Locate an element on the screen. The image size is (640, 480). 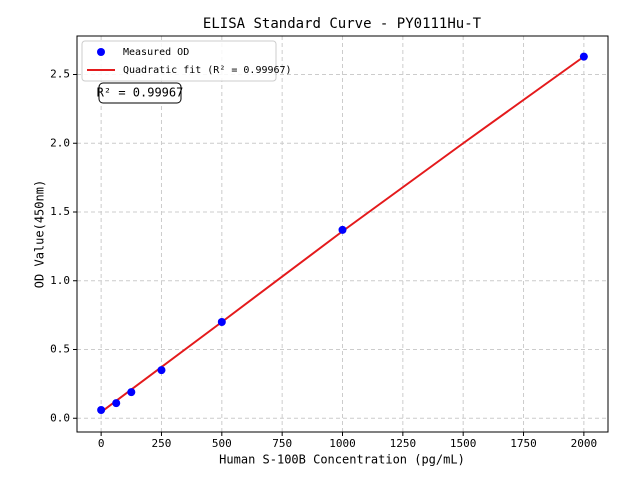
x-tick-label: 500 is located at coordinates (222, 443).